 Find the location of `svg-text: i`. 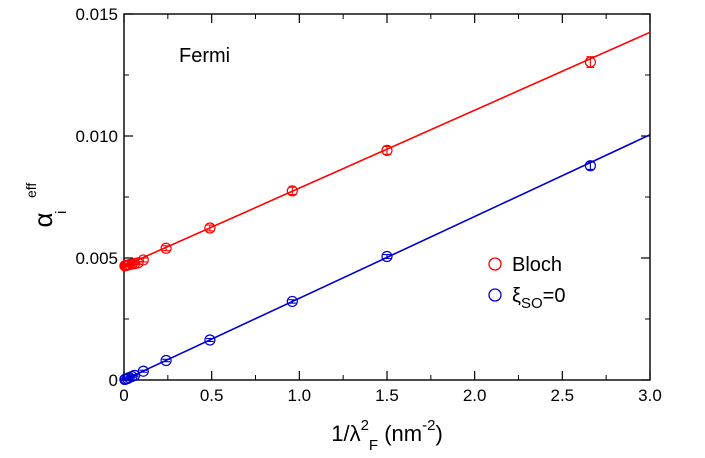

svg-text: i is located at coordinates (61, 212).